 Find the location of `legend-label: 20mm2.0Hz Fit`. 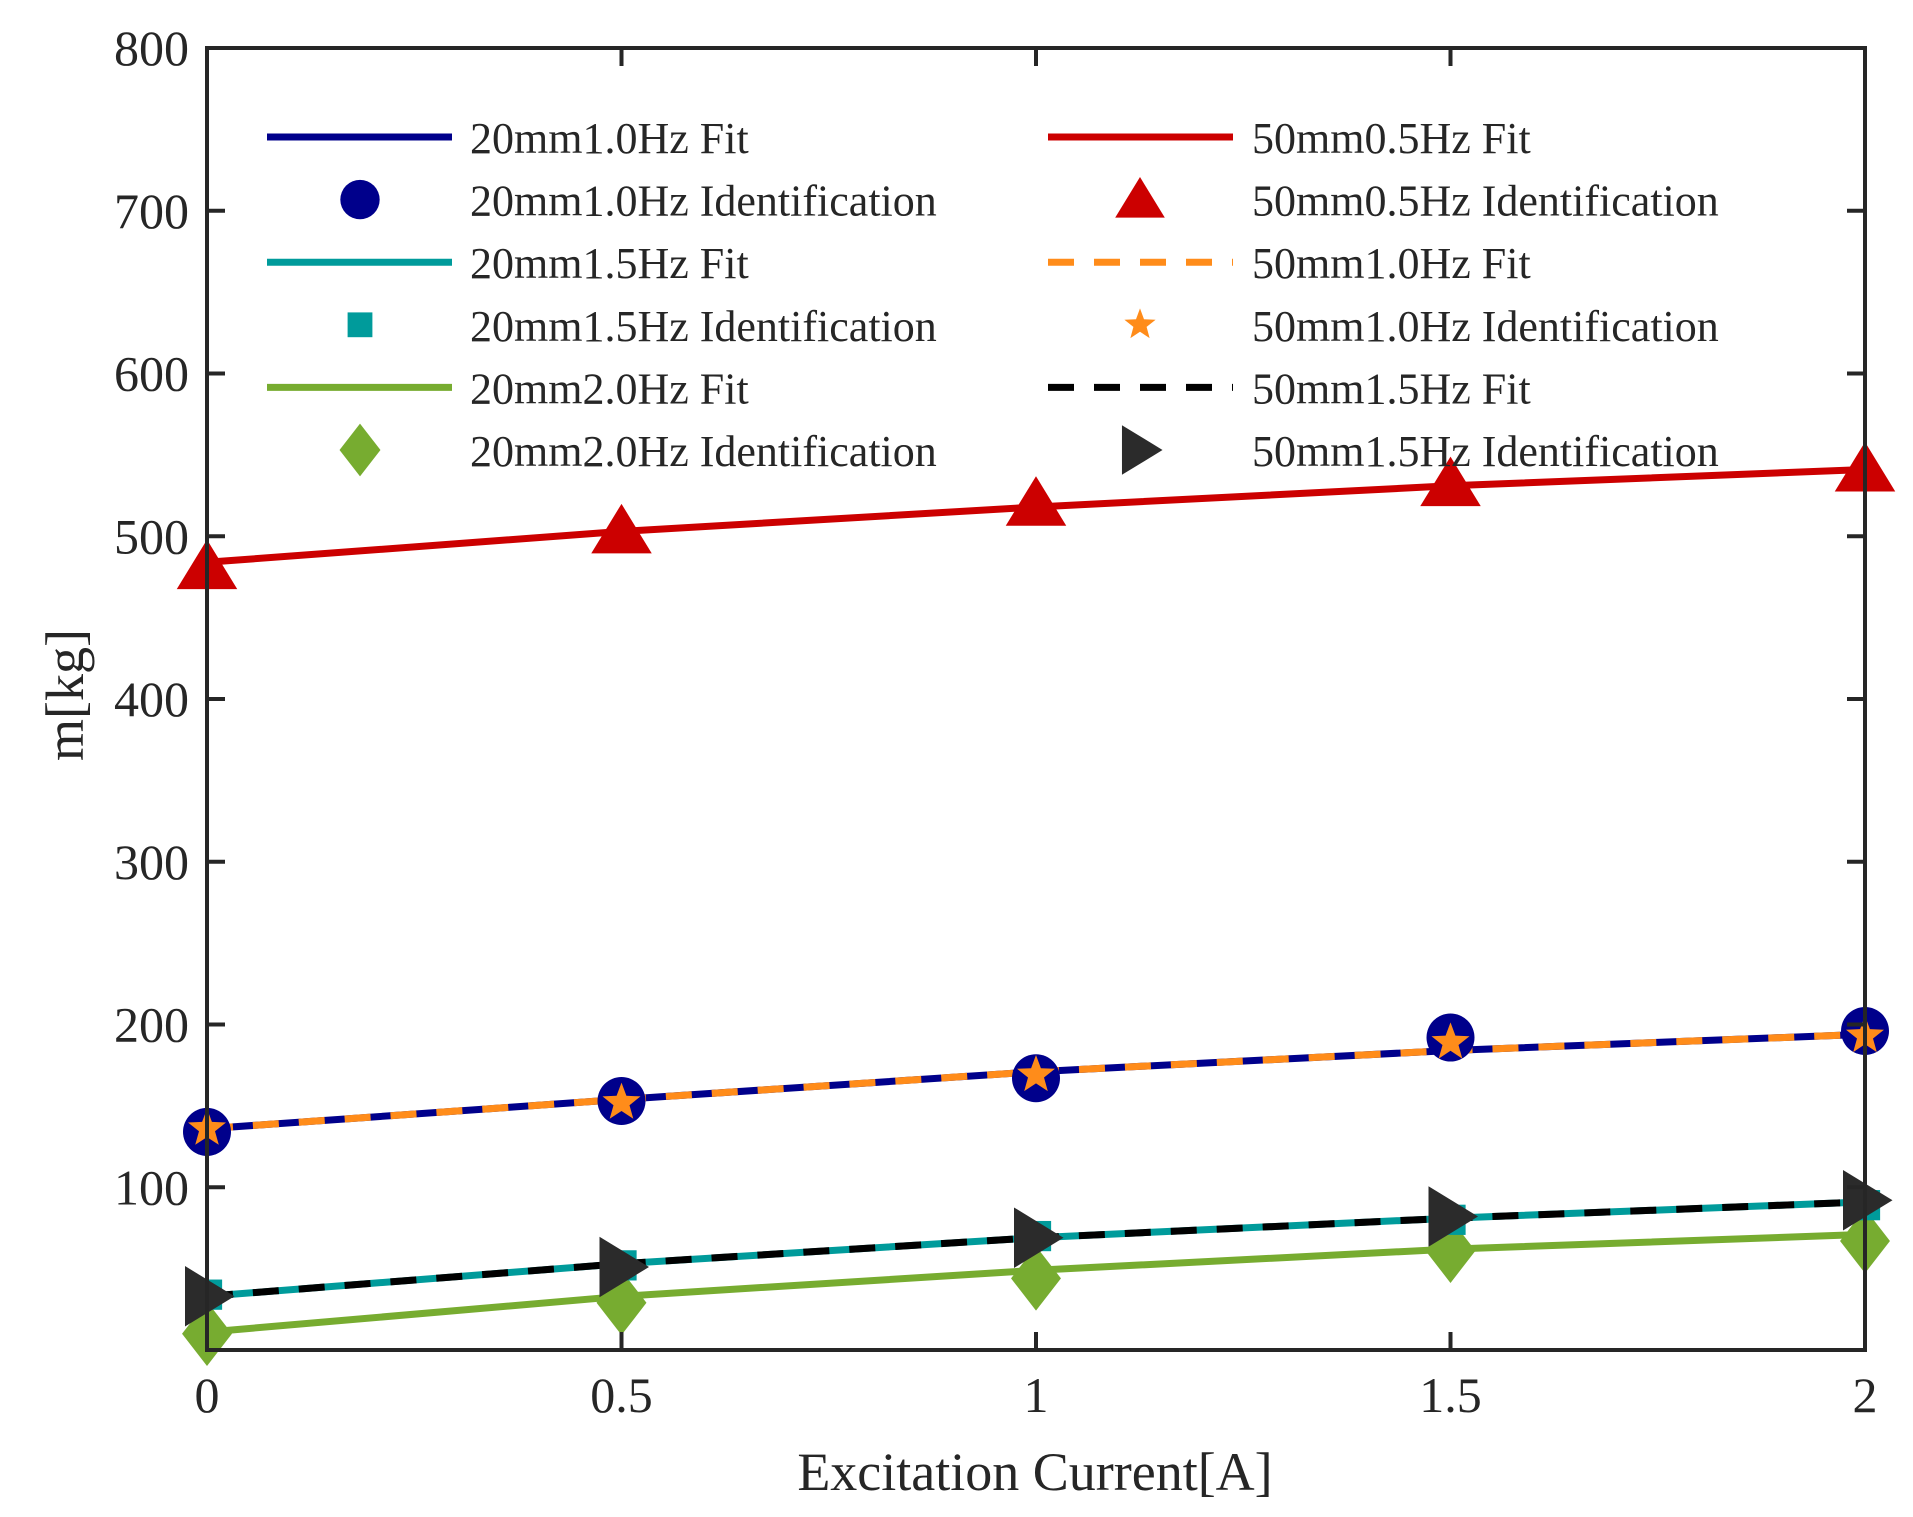

legend-label: 20mm2.0Hz Fit is located at coordinates (609, 388).